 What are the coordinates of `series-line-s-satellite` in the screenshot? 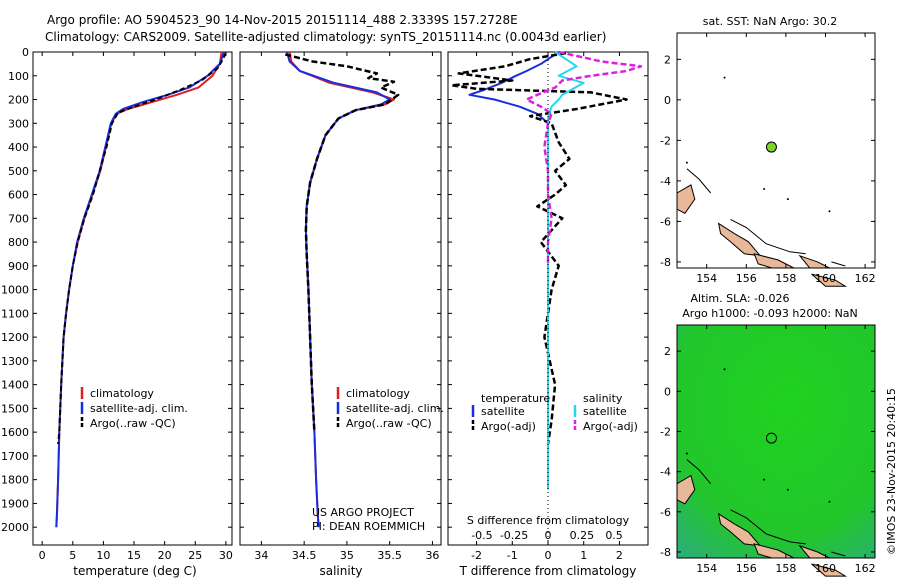 It's located at (566, 270).